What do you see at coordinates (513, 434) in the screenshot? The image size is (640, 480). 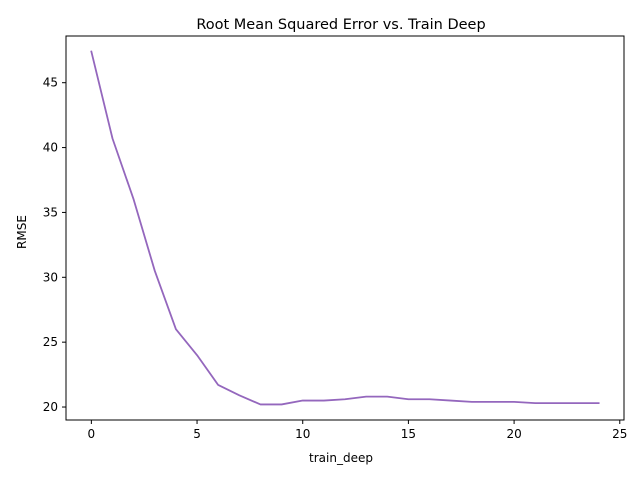 I see `x-tick-label: 20` at bounding box center [513, 434].